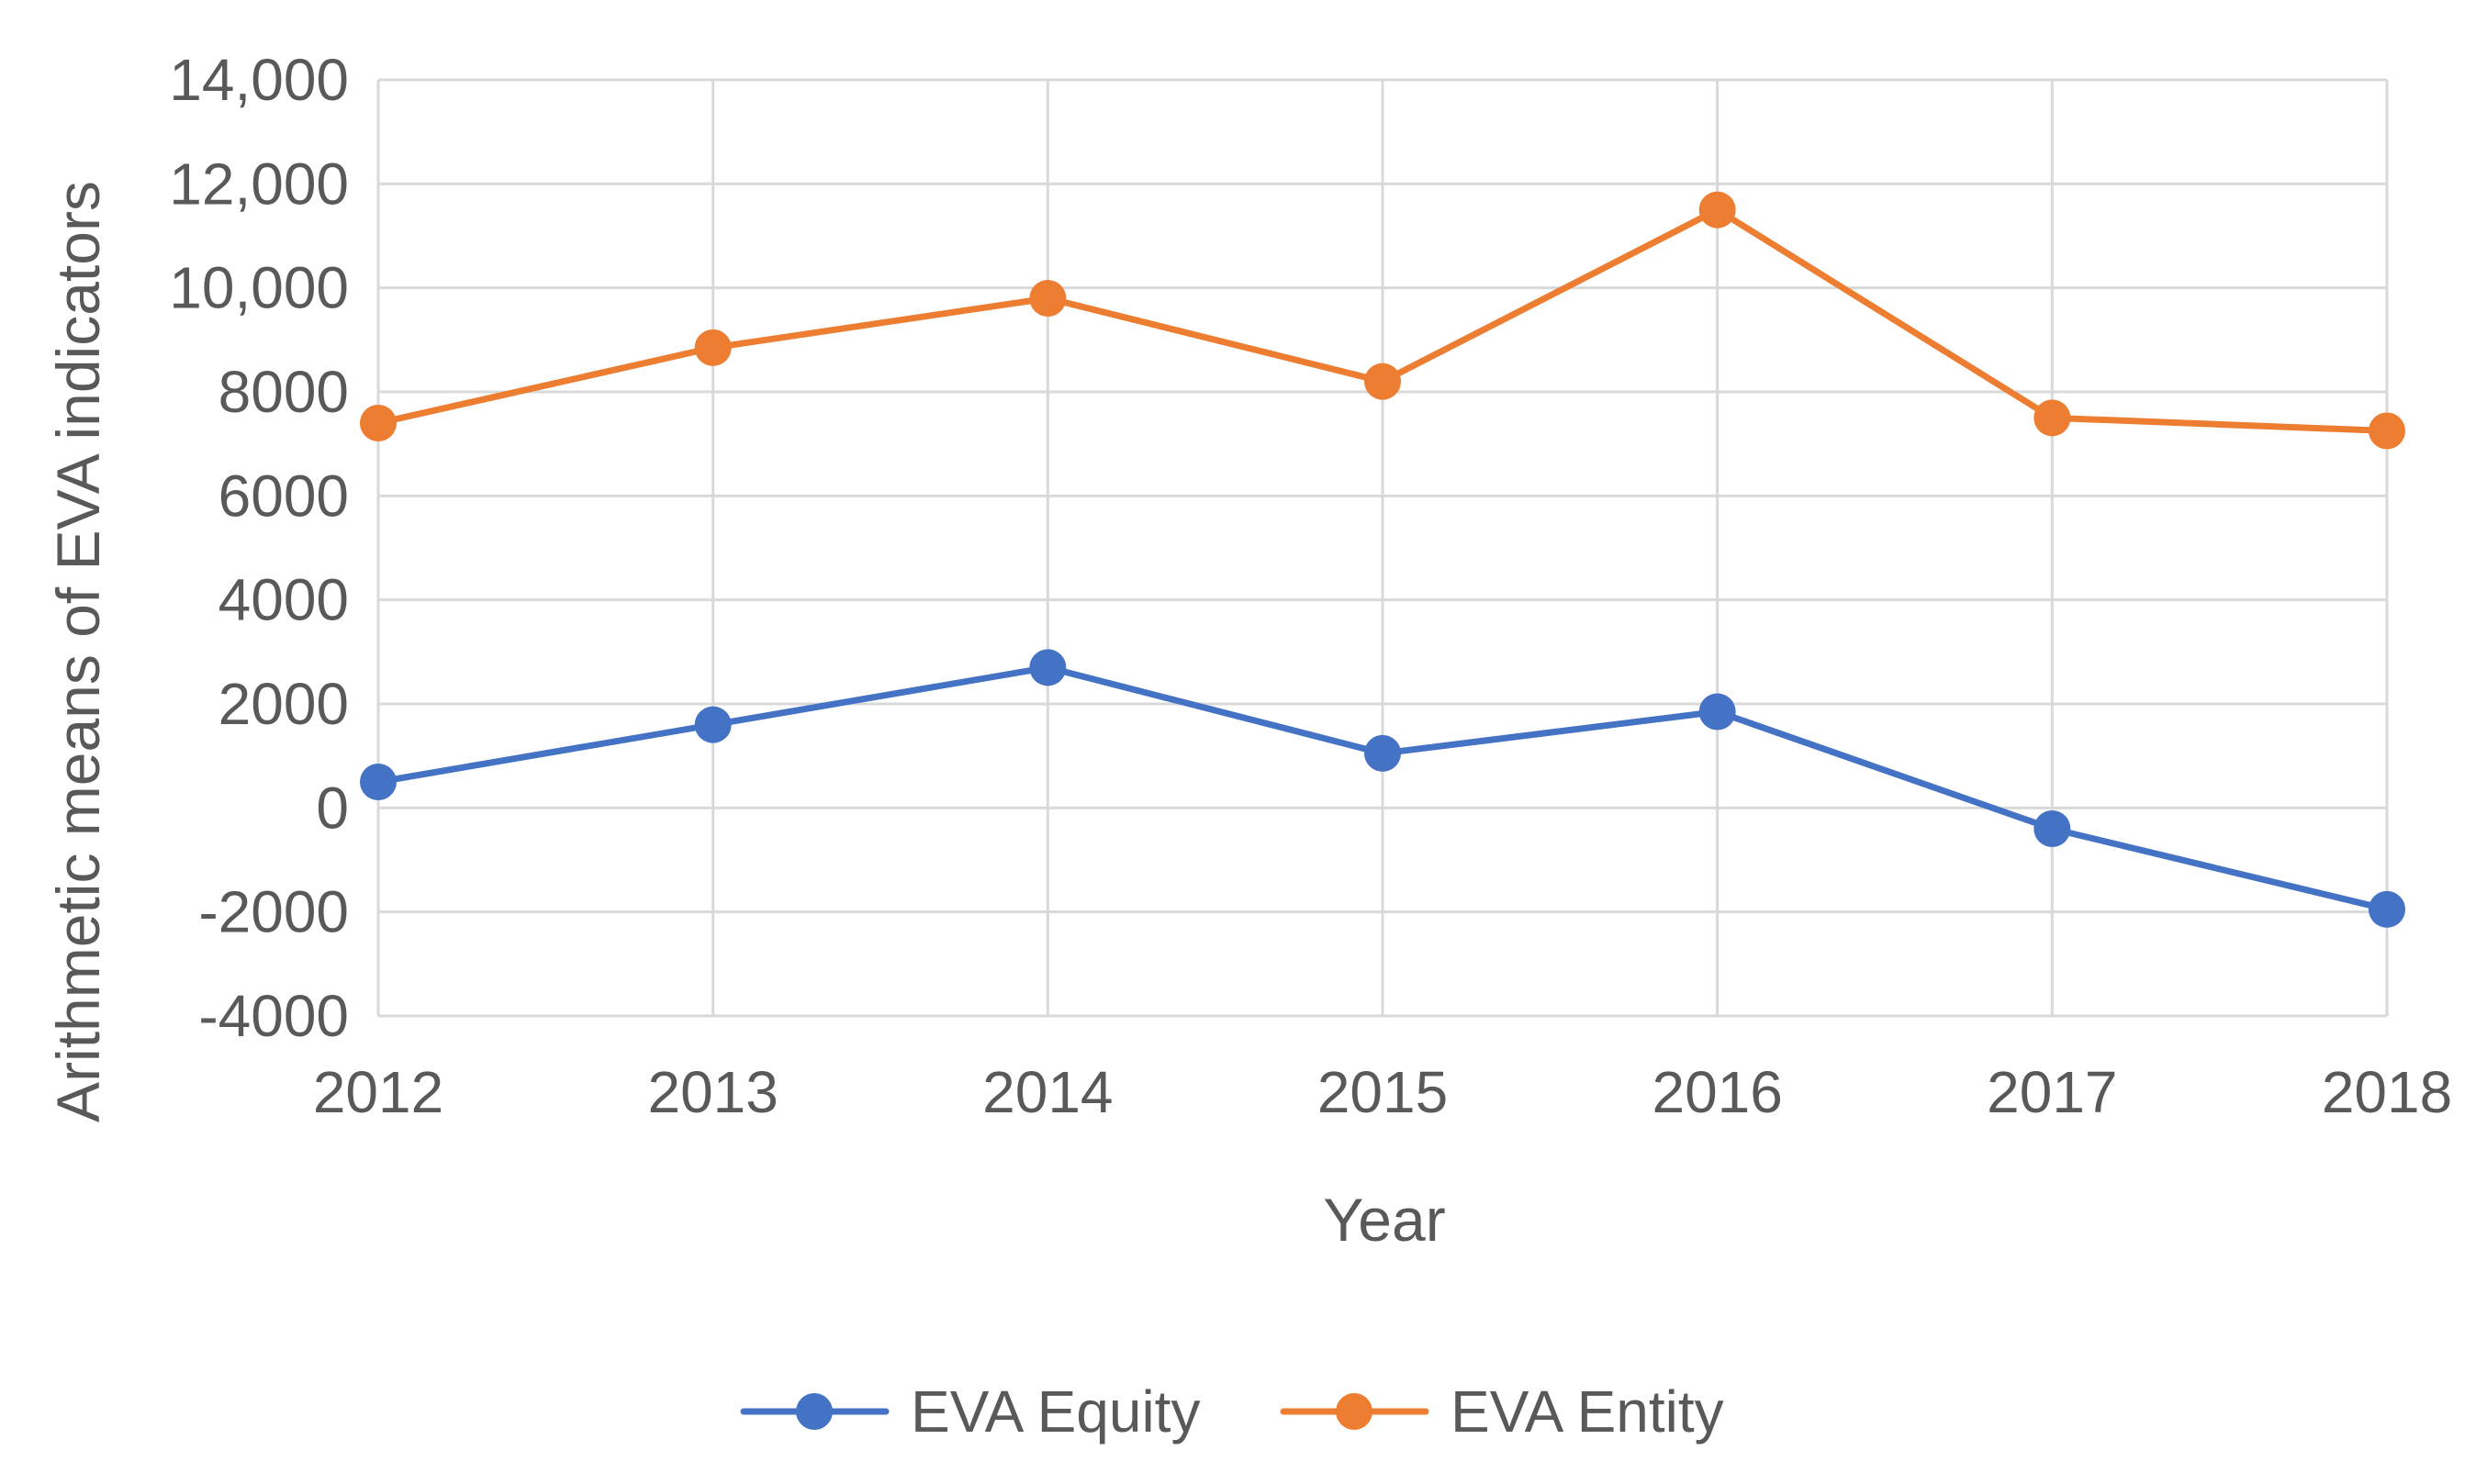 This screenshot has height=1484, width=2487. I want to click on y-tick-label: 12,000, so click(259, 184).